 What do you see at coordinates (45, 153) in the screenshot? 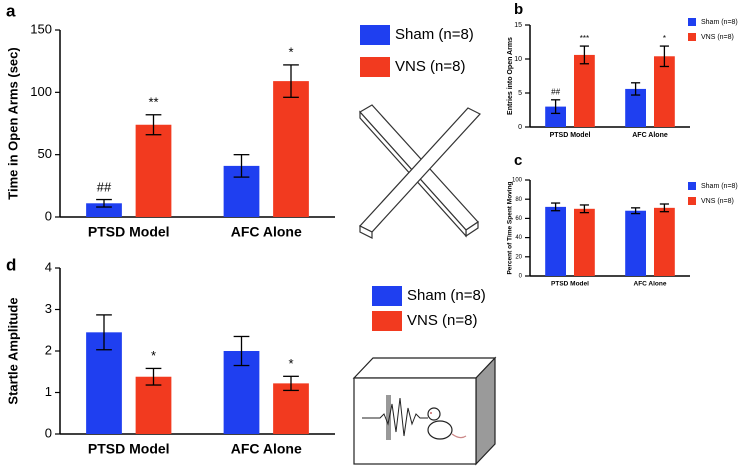
I see `y-tick-label: 50` at bounding box center [45, 153].